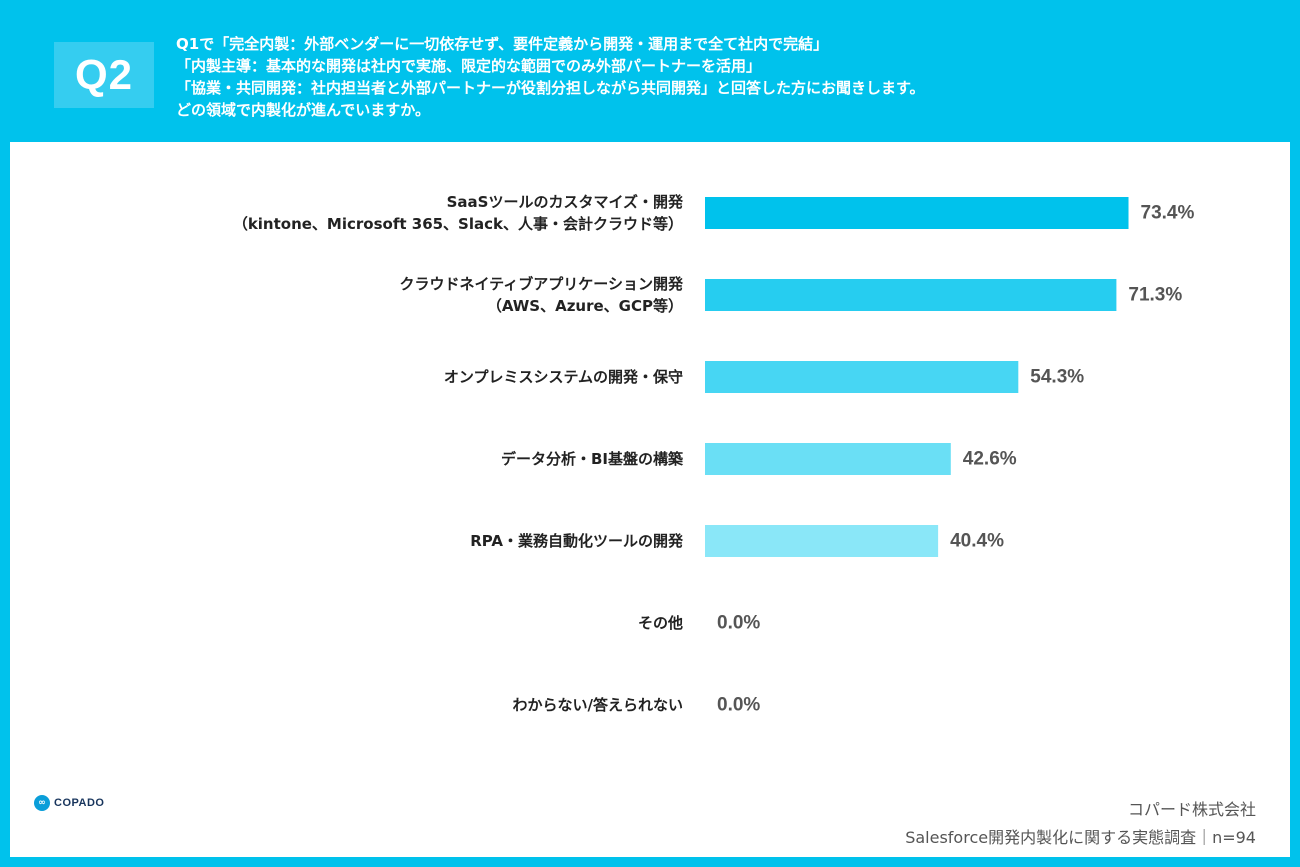  What do you see at coordinates (585, 306) in the screenshot?
I see `category-label: （AWS、Azure、GCP等）` at bounding box center [585, 306].